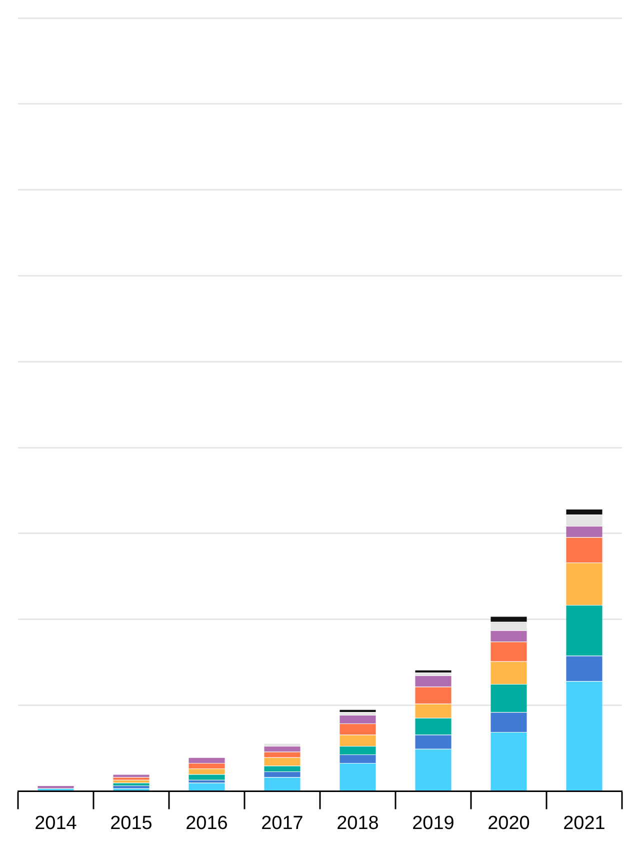 This screenshot has width=640, height=853. What do you see at coordinates (131, 823) in the screenshot?
I see `x-tick-label: 2015` at bounding box center [131, 823].